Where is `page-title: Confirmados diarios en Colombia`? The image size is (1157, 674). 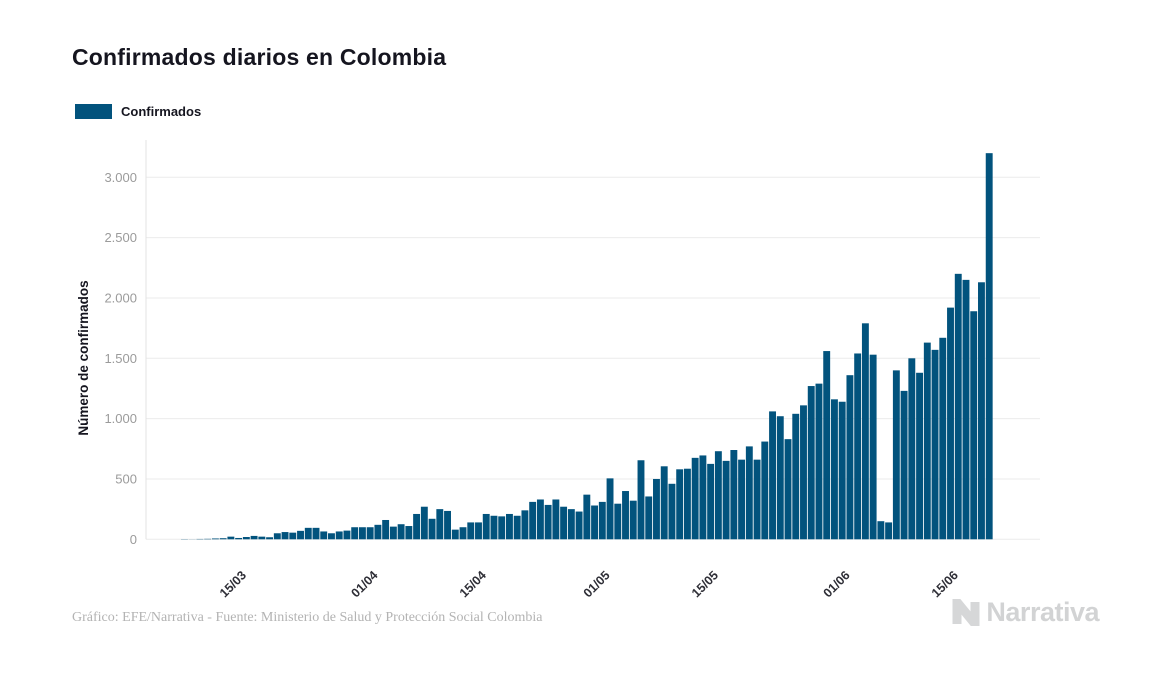 page-title: Confirmados diarios en Colombia is located at coordinates (259, 57).